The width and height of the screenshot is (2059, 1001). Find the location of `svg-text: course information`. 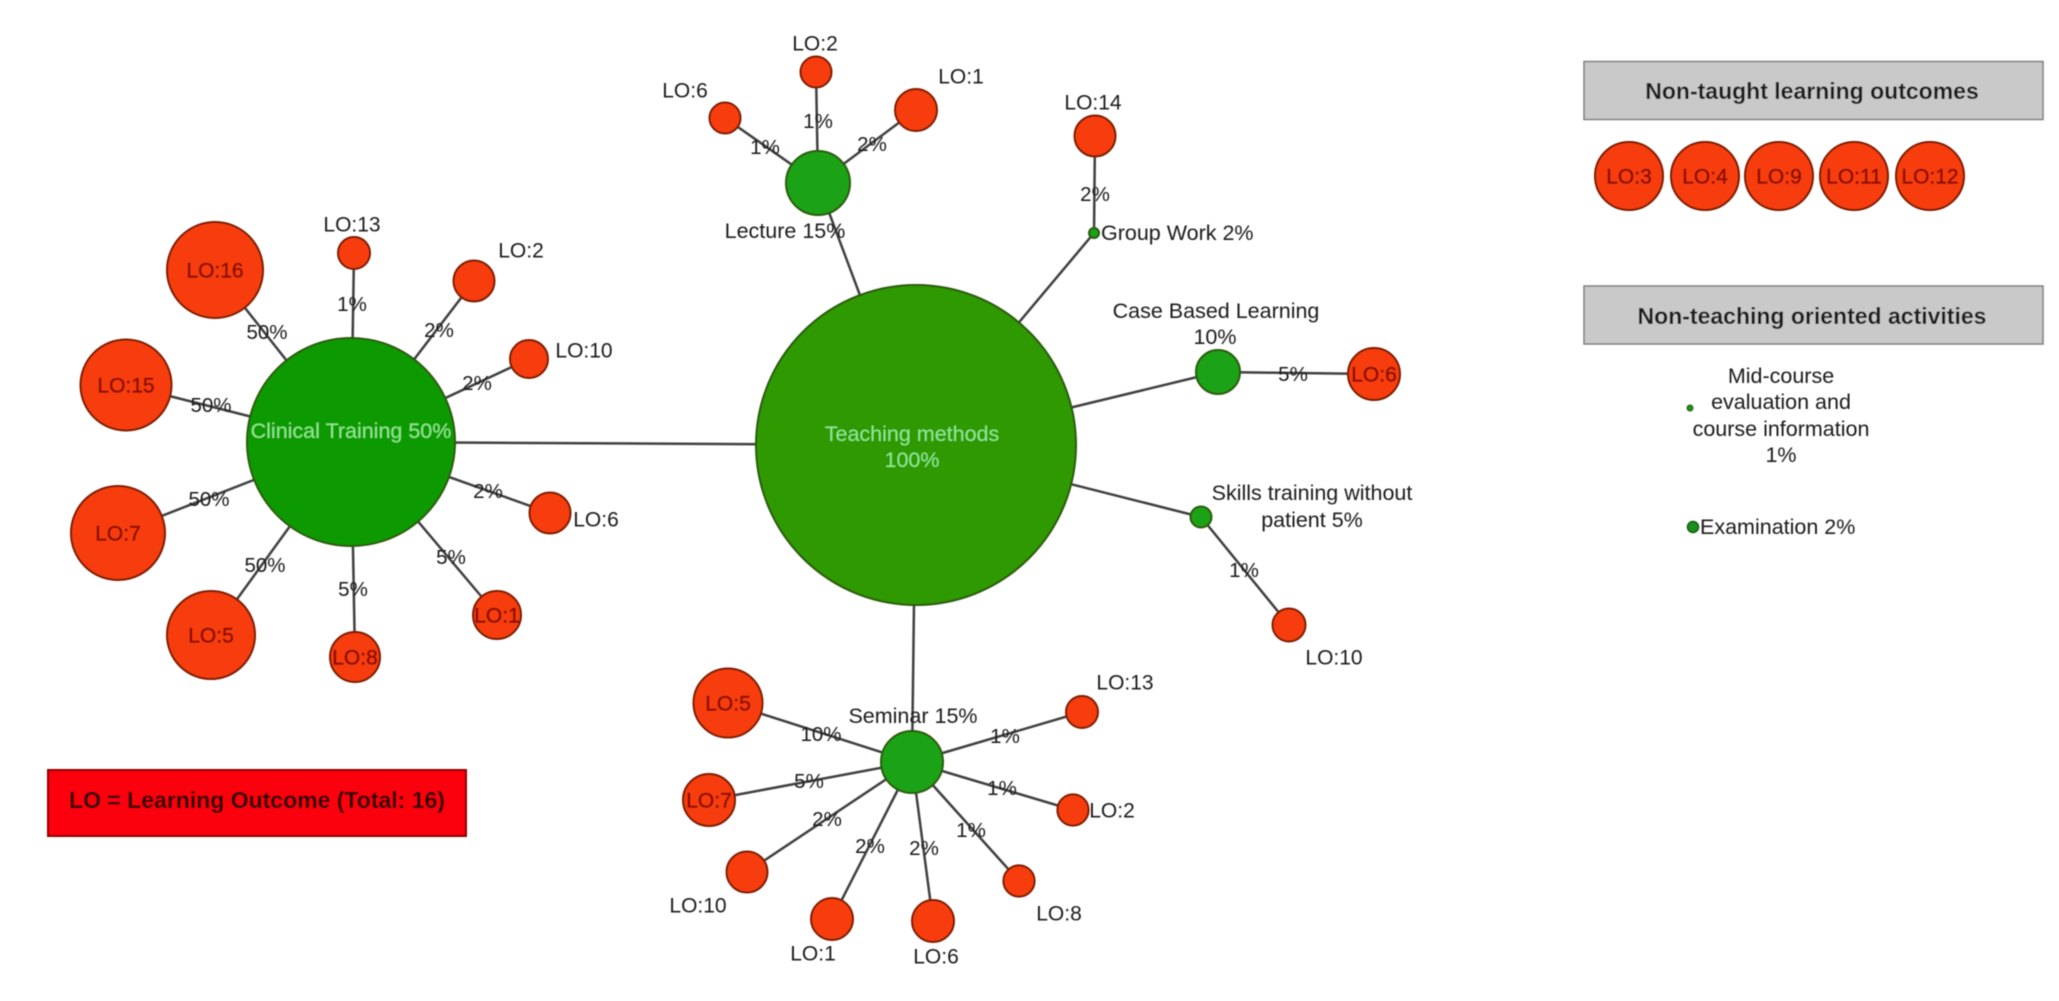

svg-text: course information is located at coordinates (1781, 429).